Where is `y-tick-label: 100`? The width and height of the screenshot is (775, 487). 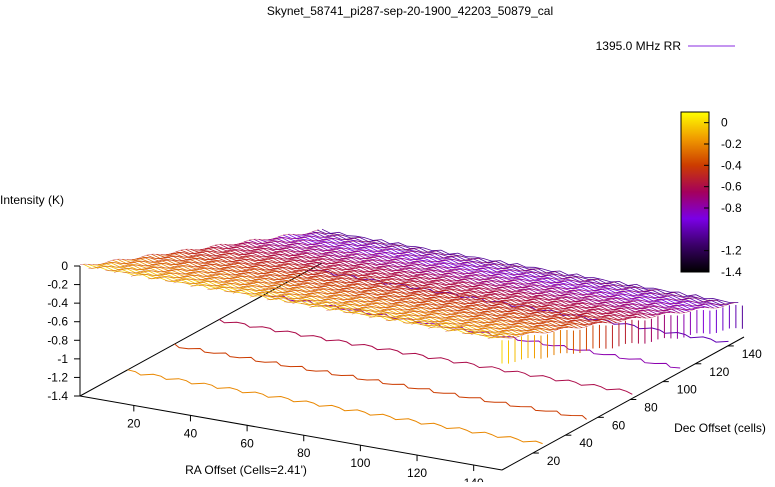
y-tick-label: 100 is located at coordinates (687, 390).